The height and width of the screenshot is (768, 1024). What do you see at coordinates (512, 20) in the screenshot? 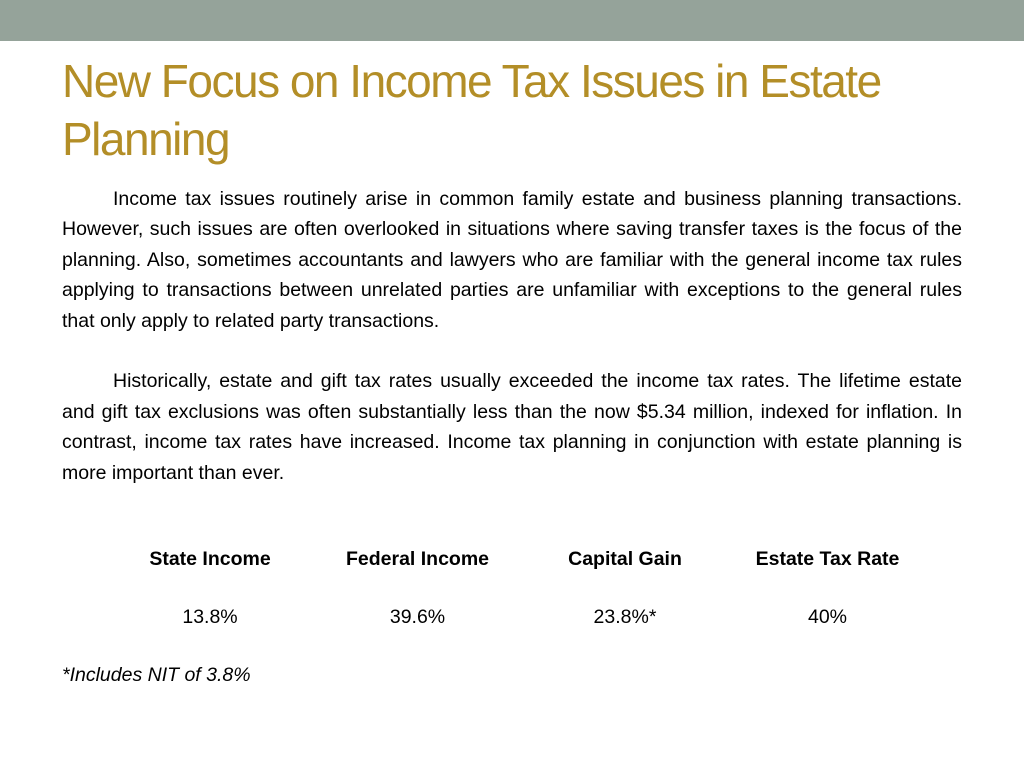
I see `top-accent-bar` at bounding box center [512, 20].